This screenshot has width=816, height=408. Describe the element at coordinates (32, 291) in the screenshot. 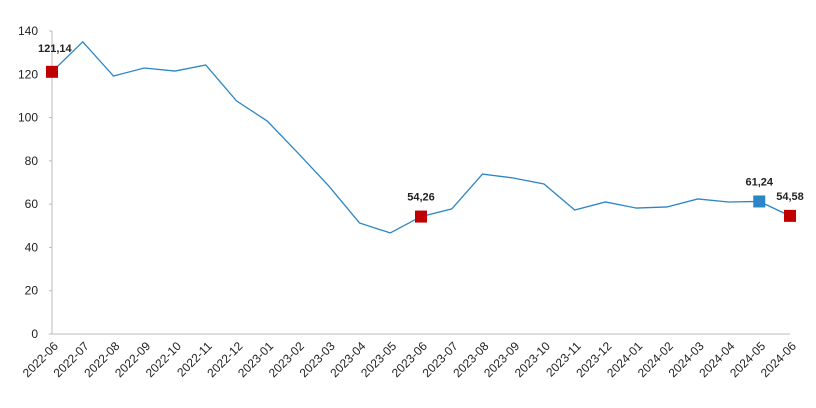

I see `y-tick-label: 20` at that location.